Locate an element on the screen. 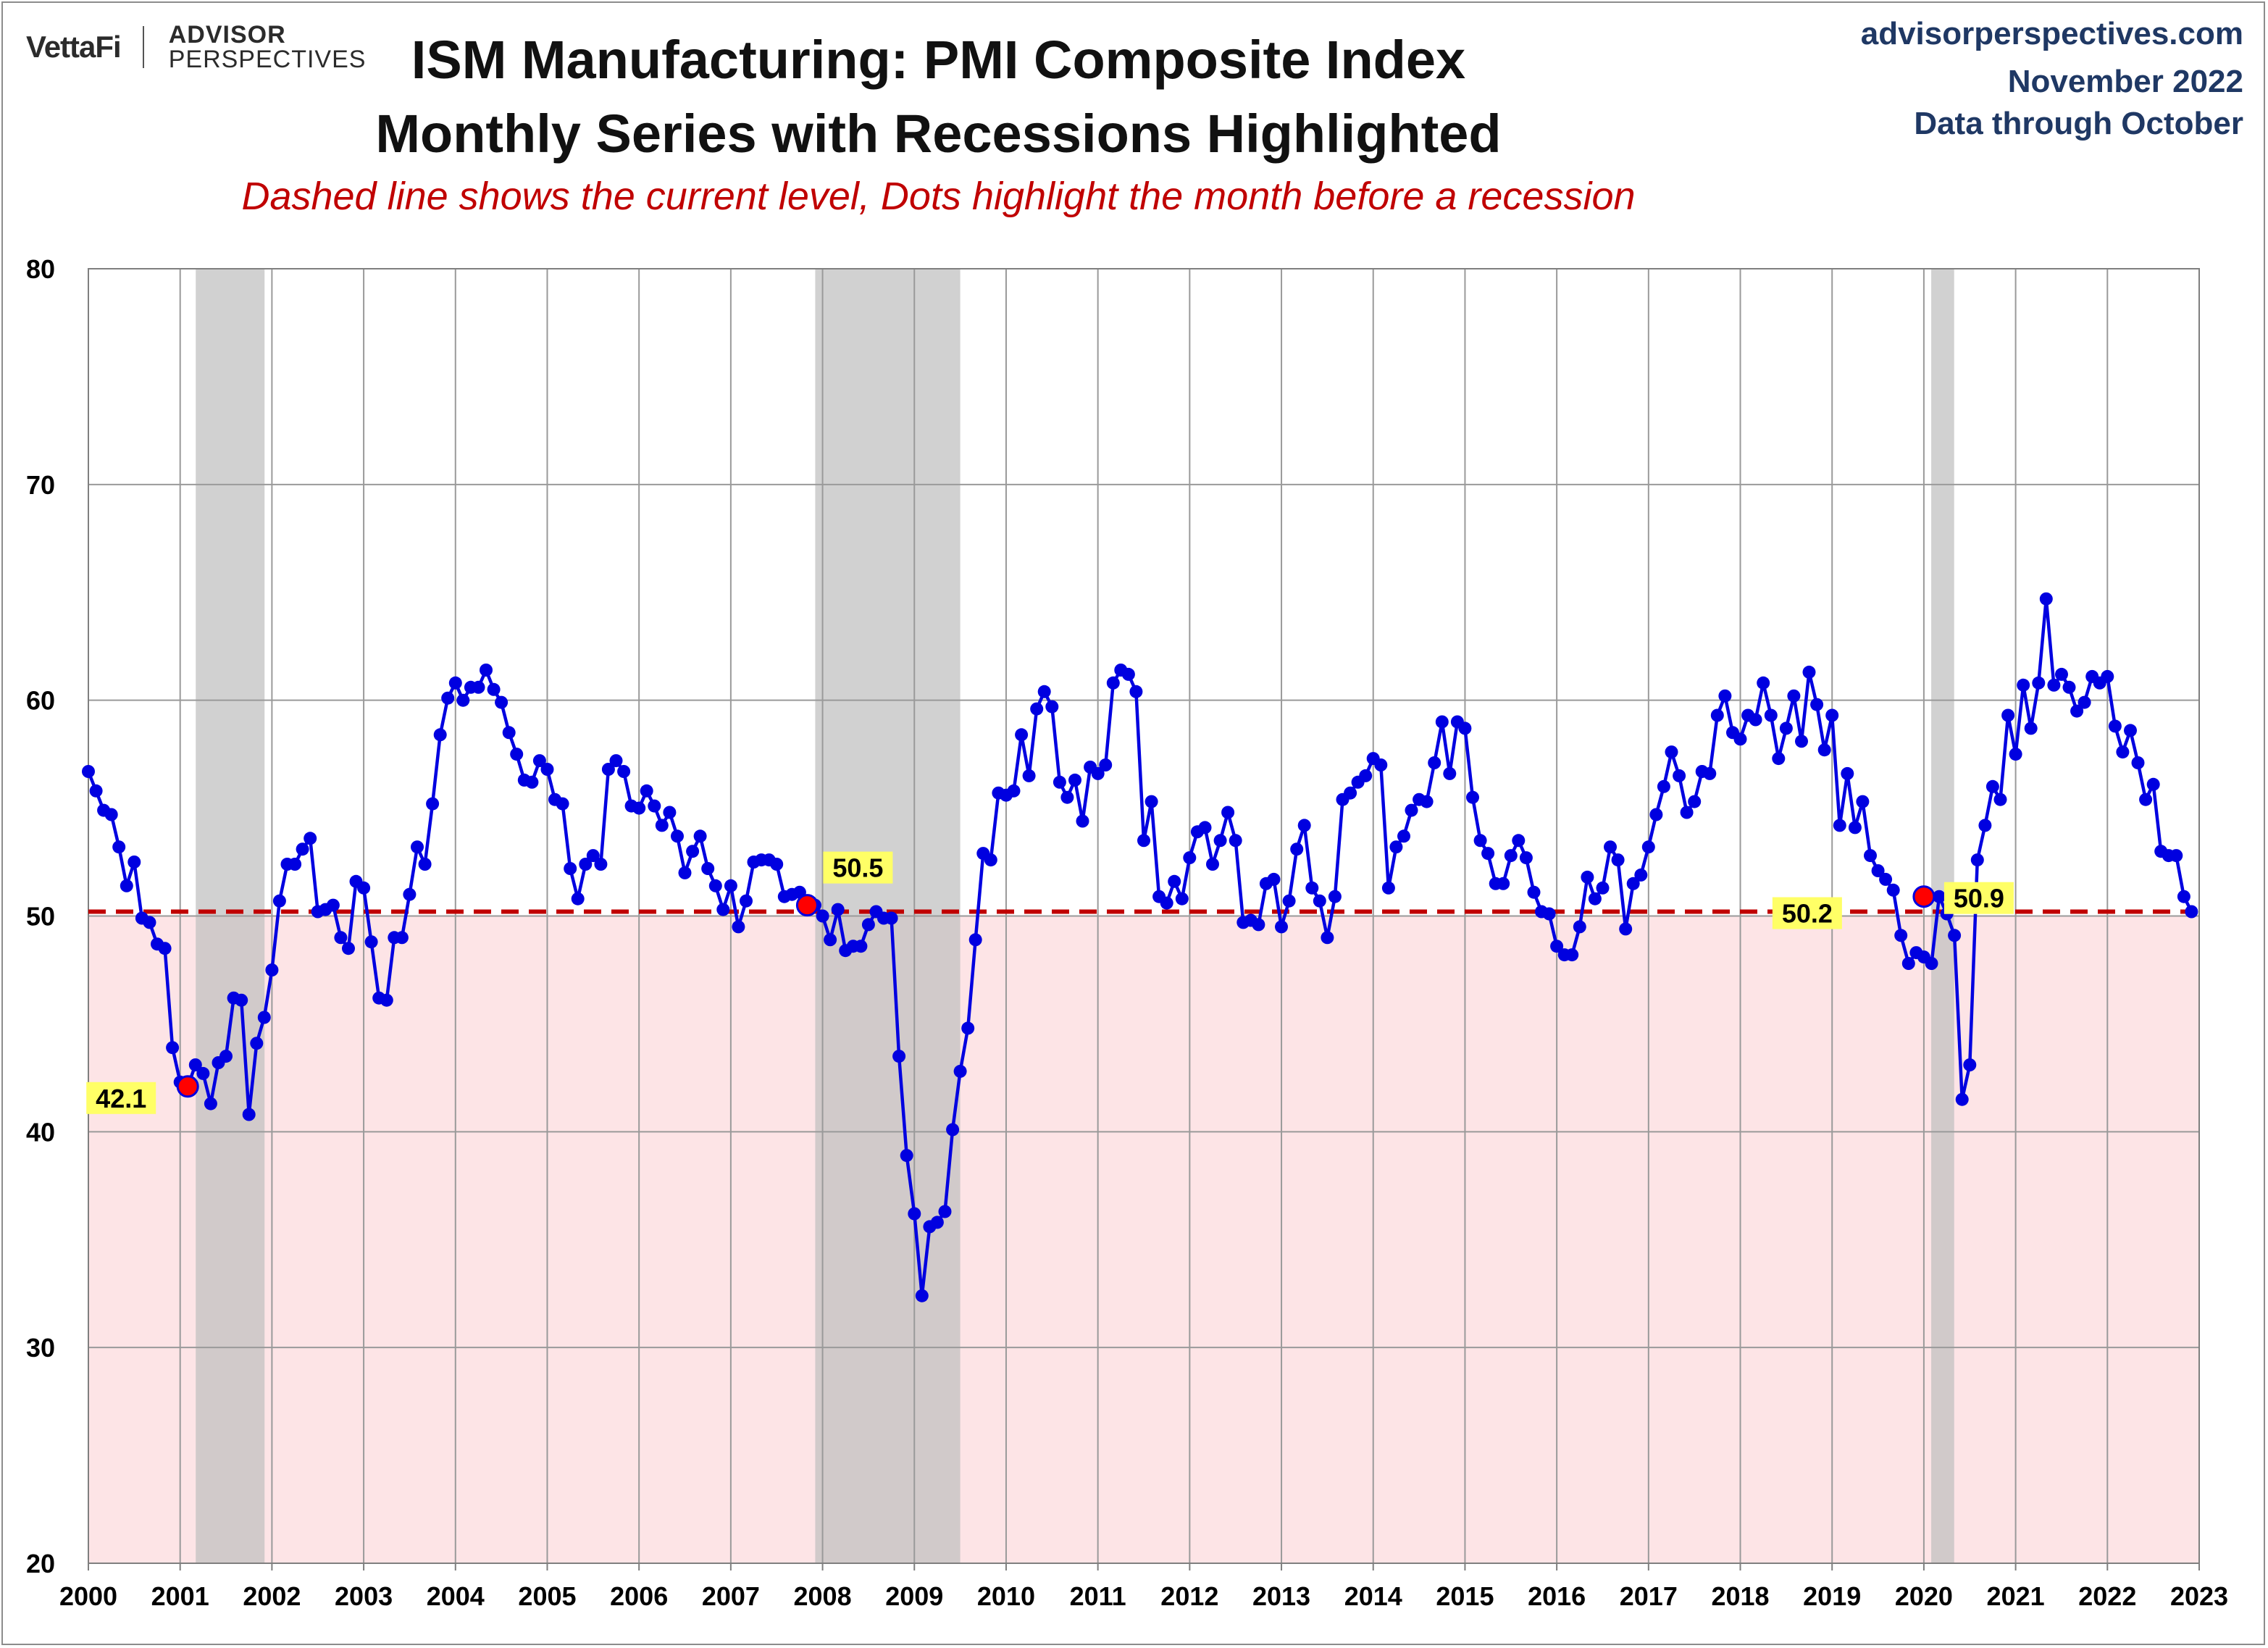 The width and height of the screenshot is (2268, 1648). highlight-label-2: 50.5 is located at coordinates (858, 868).